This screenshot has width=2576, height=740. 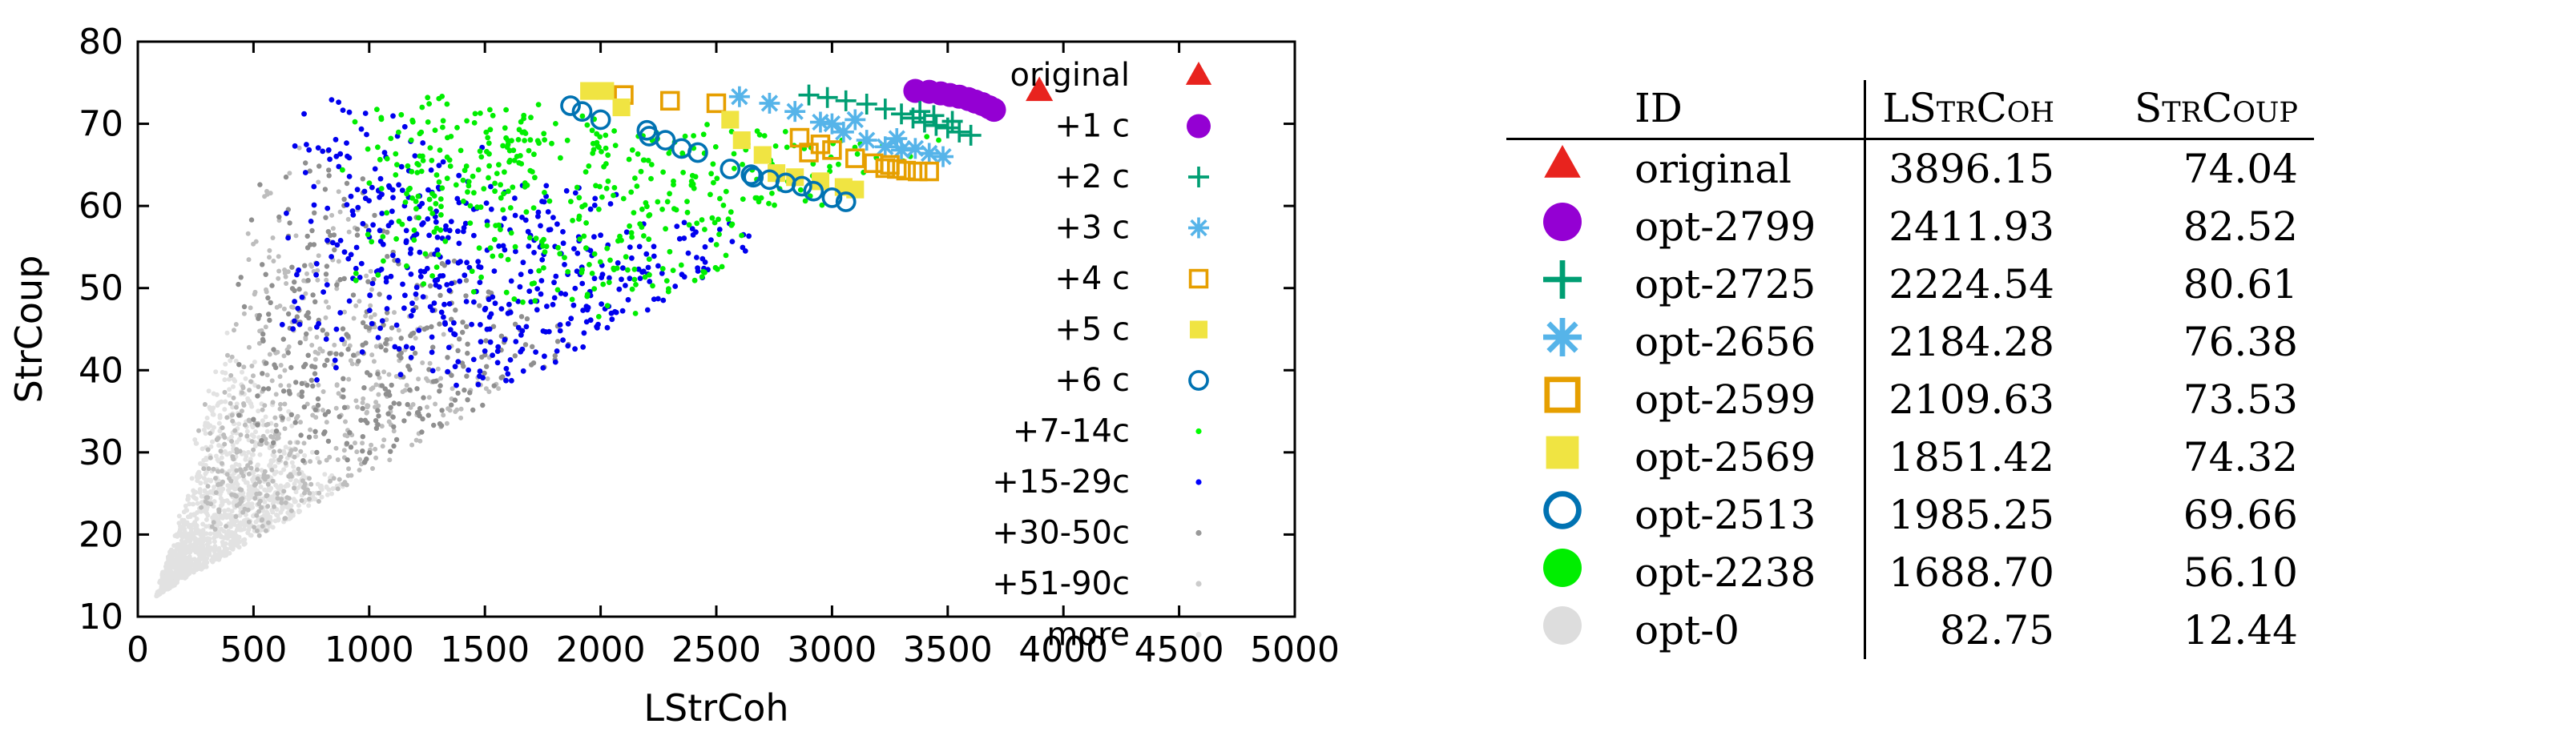 What do you see at coordinates (1562, 510) in the screenshot?
I see `row-marker` at bounding box center [1562, 510].